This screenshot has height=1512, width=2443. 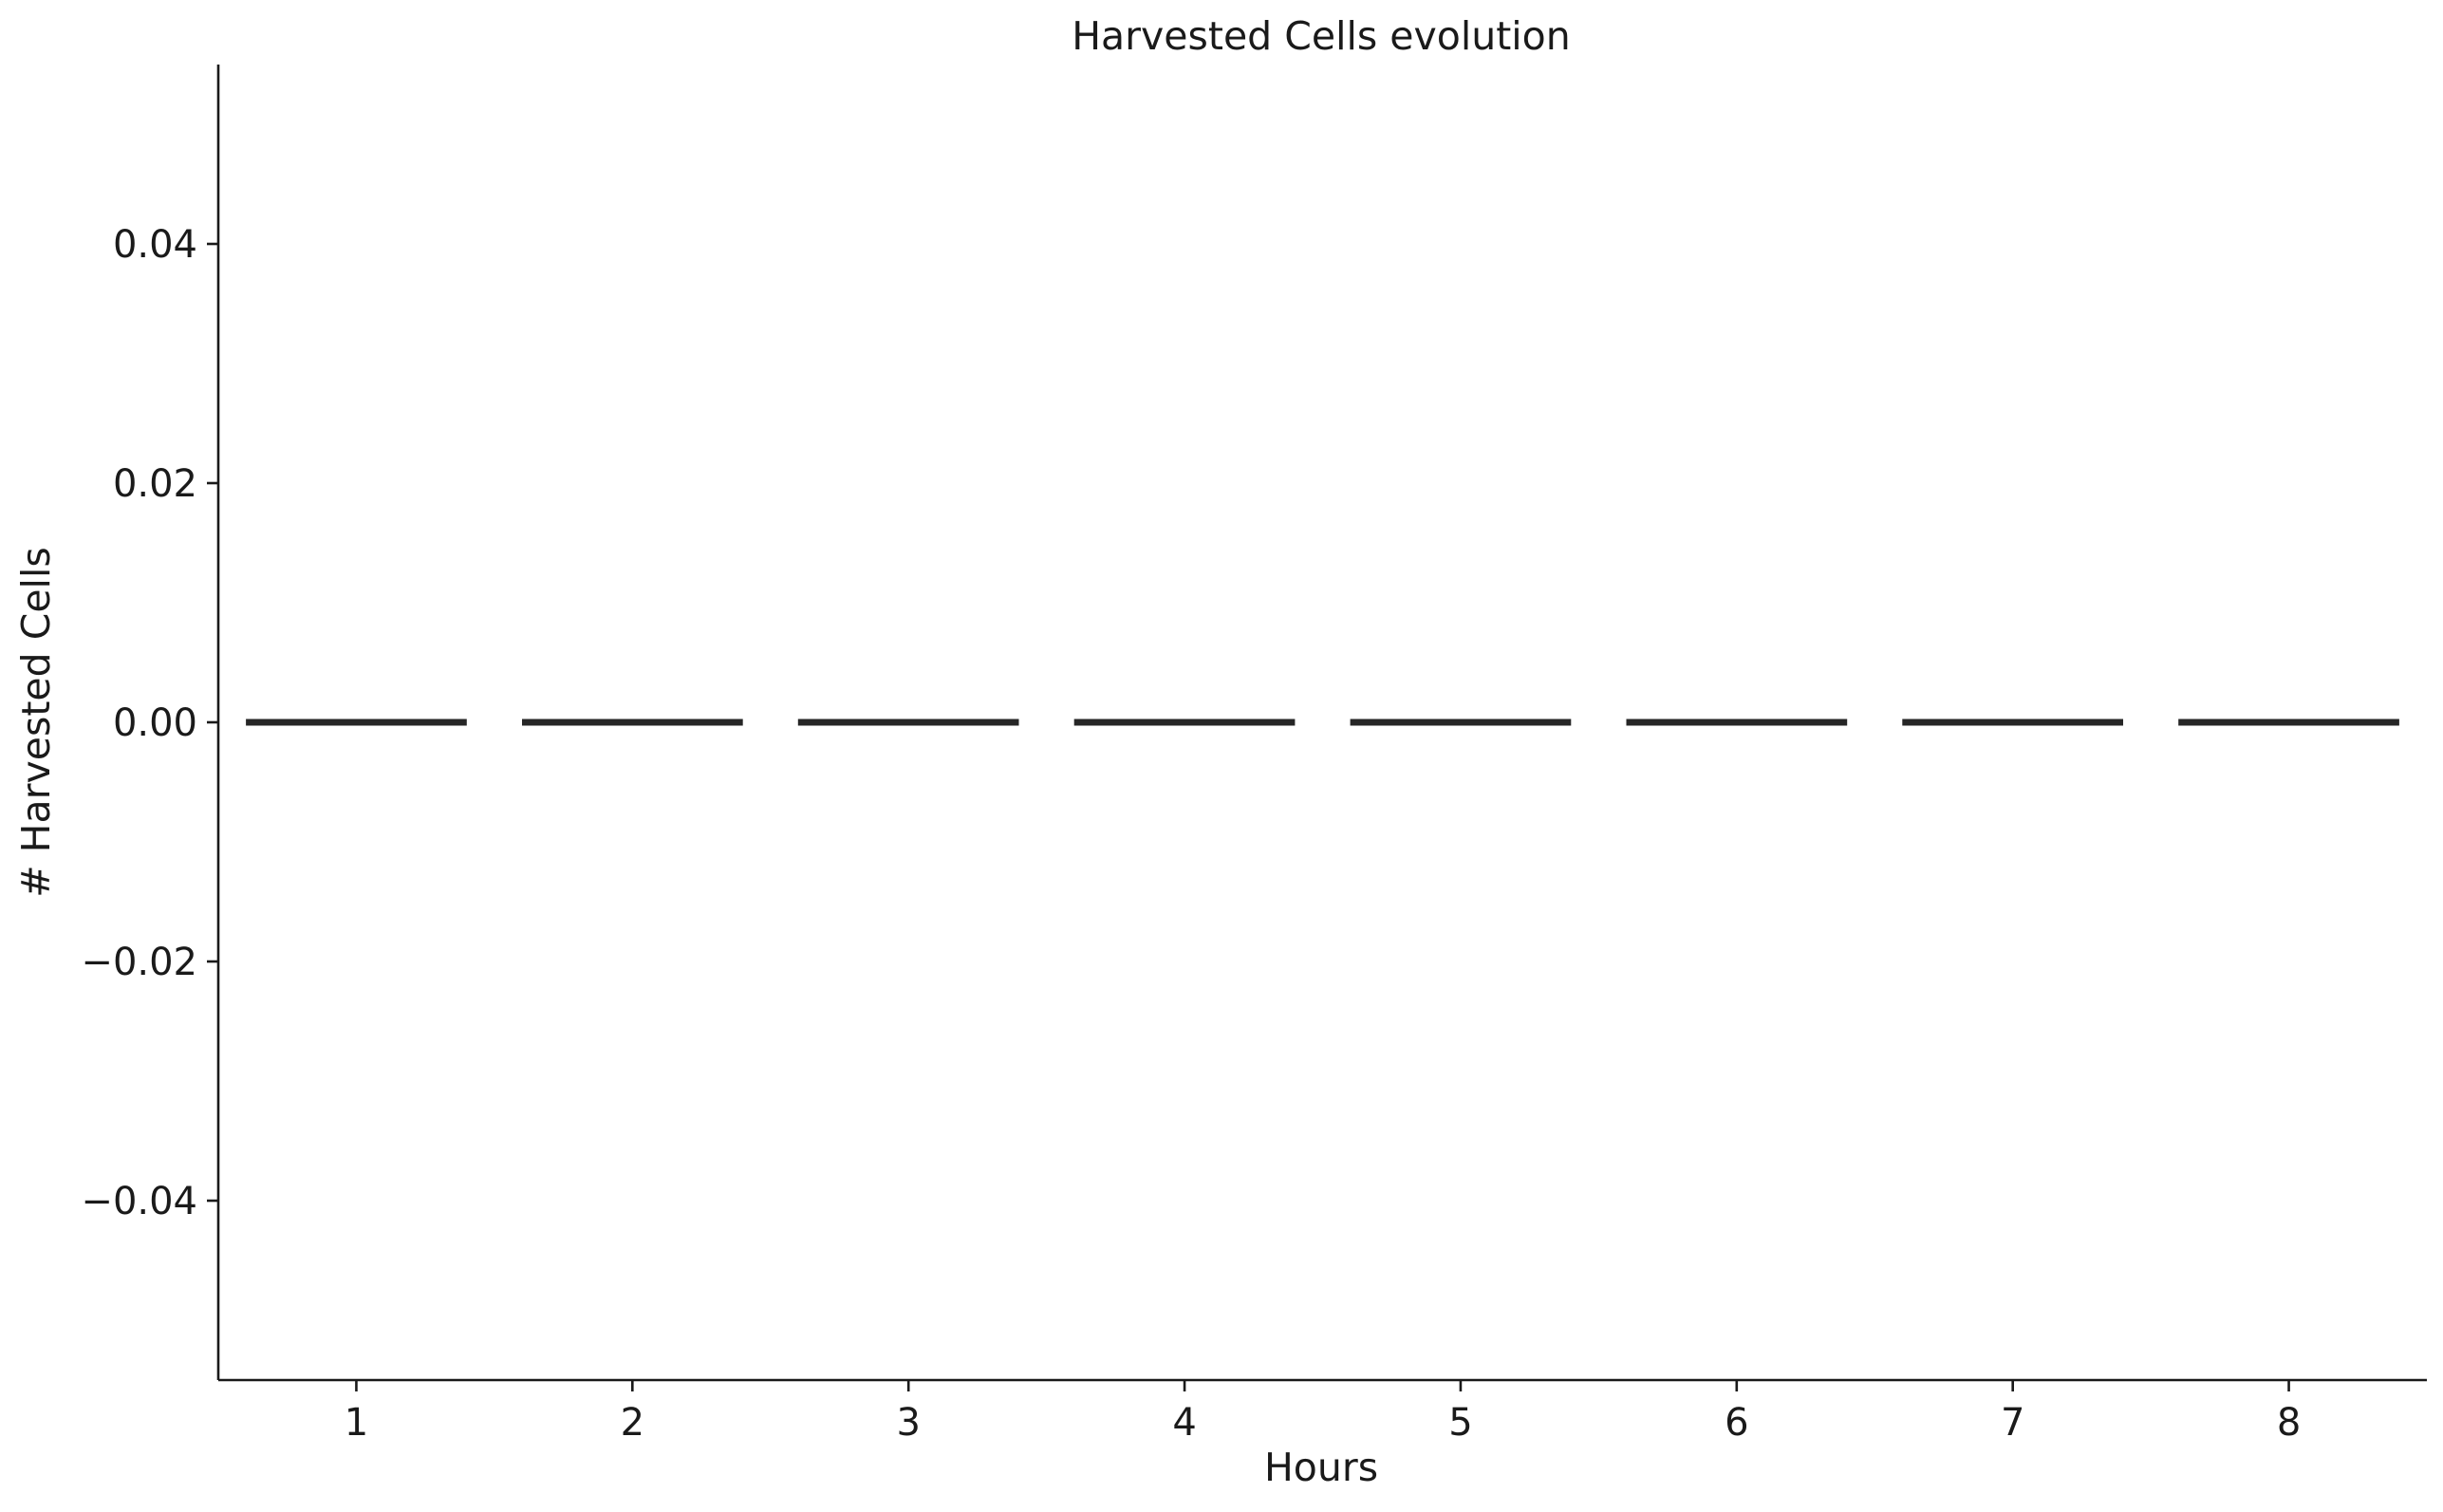 I want to click on x-tick-label: 5, so click(x=1460, y=1423).